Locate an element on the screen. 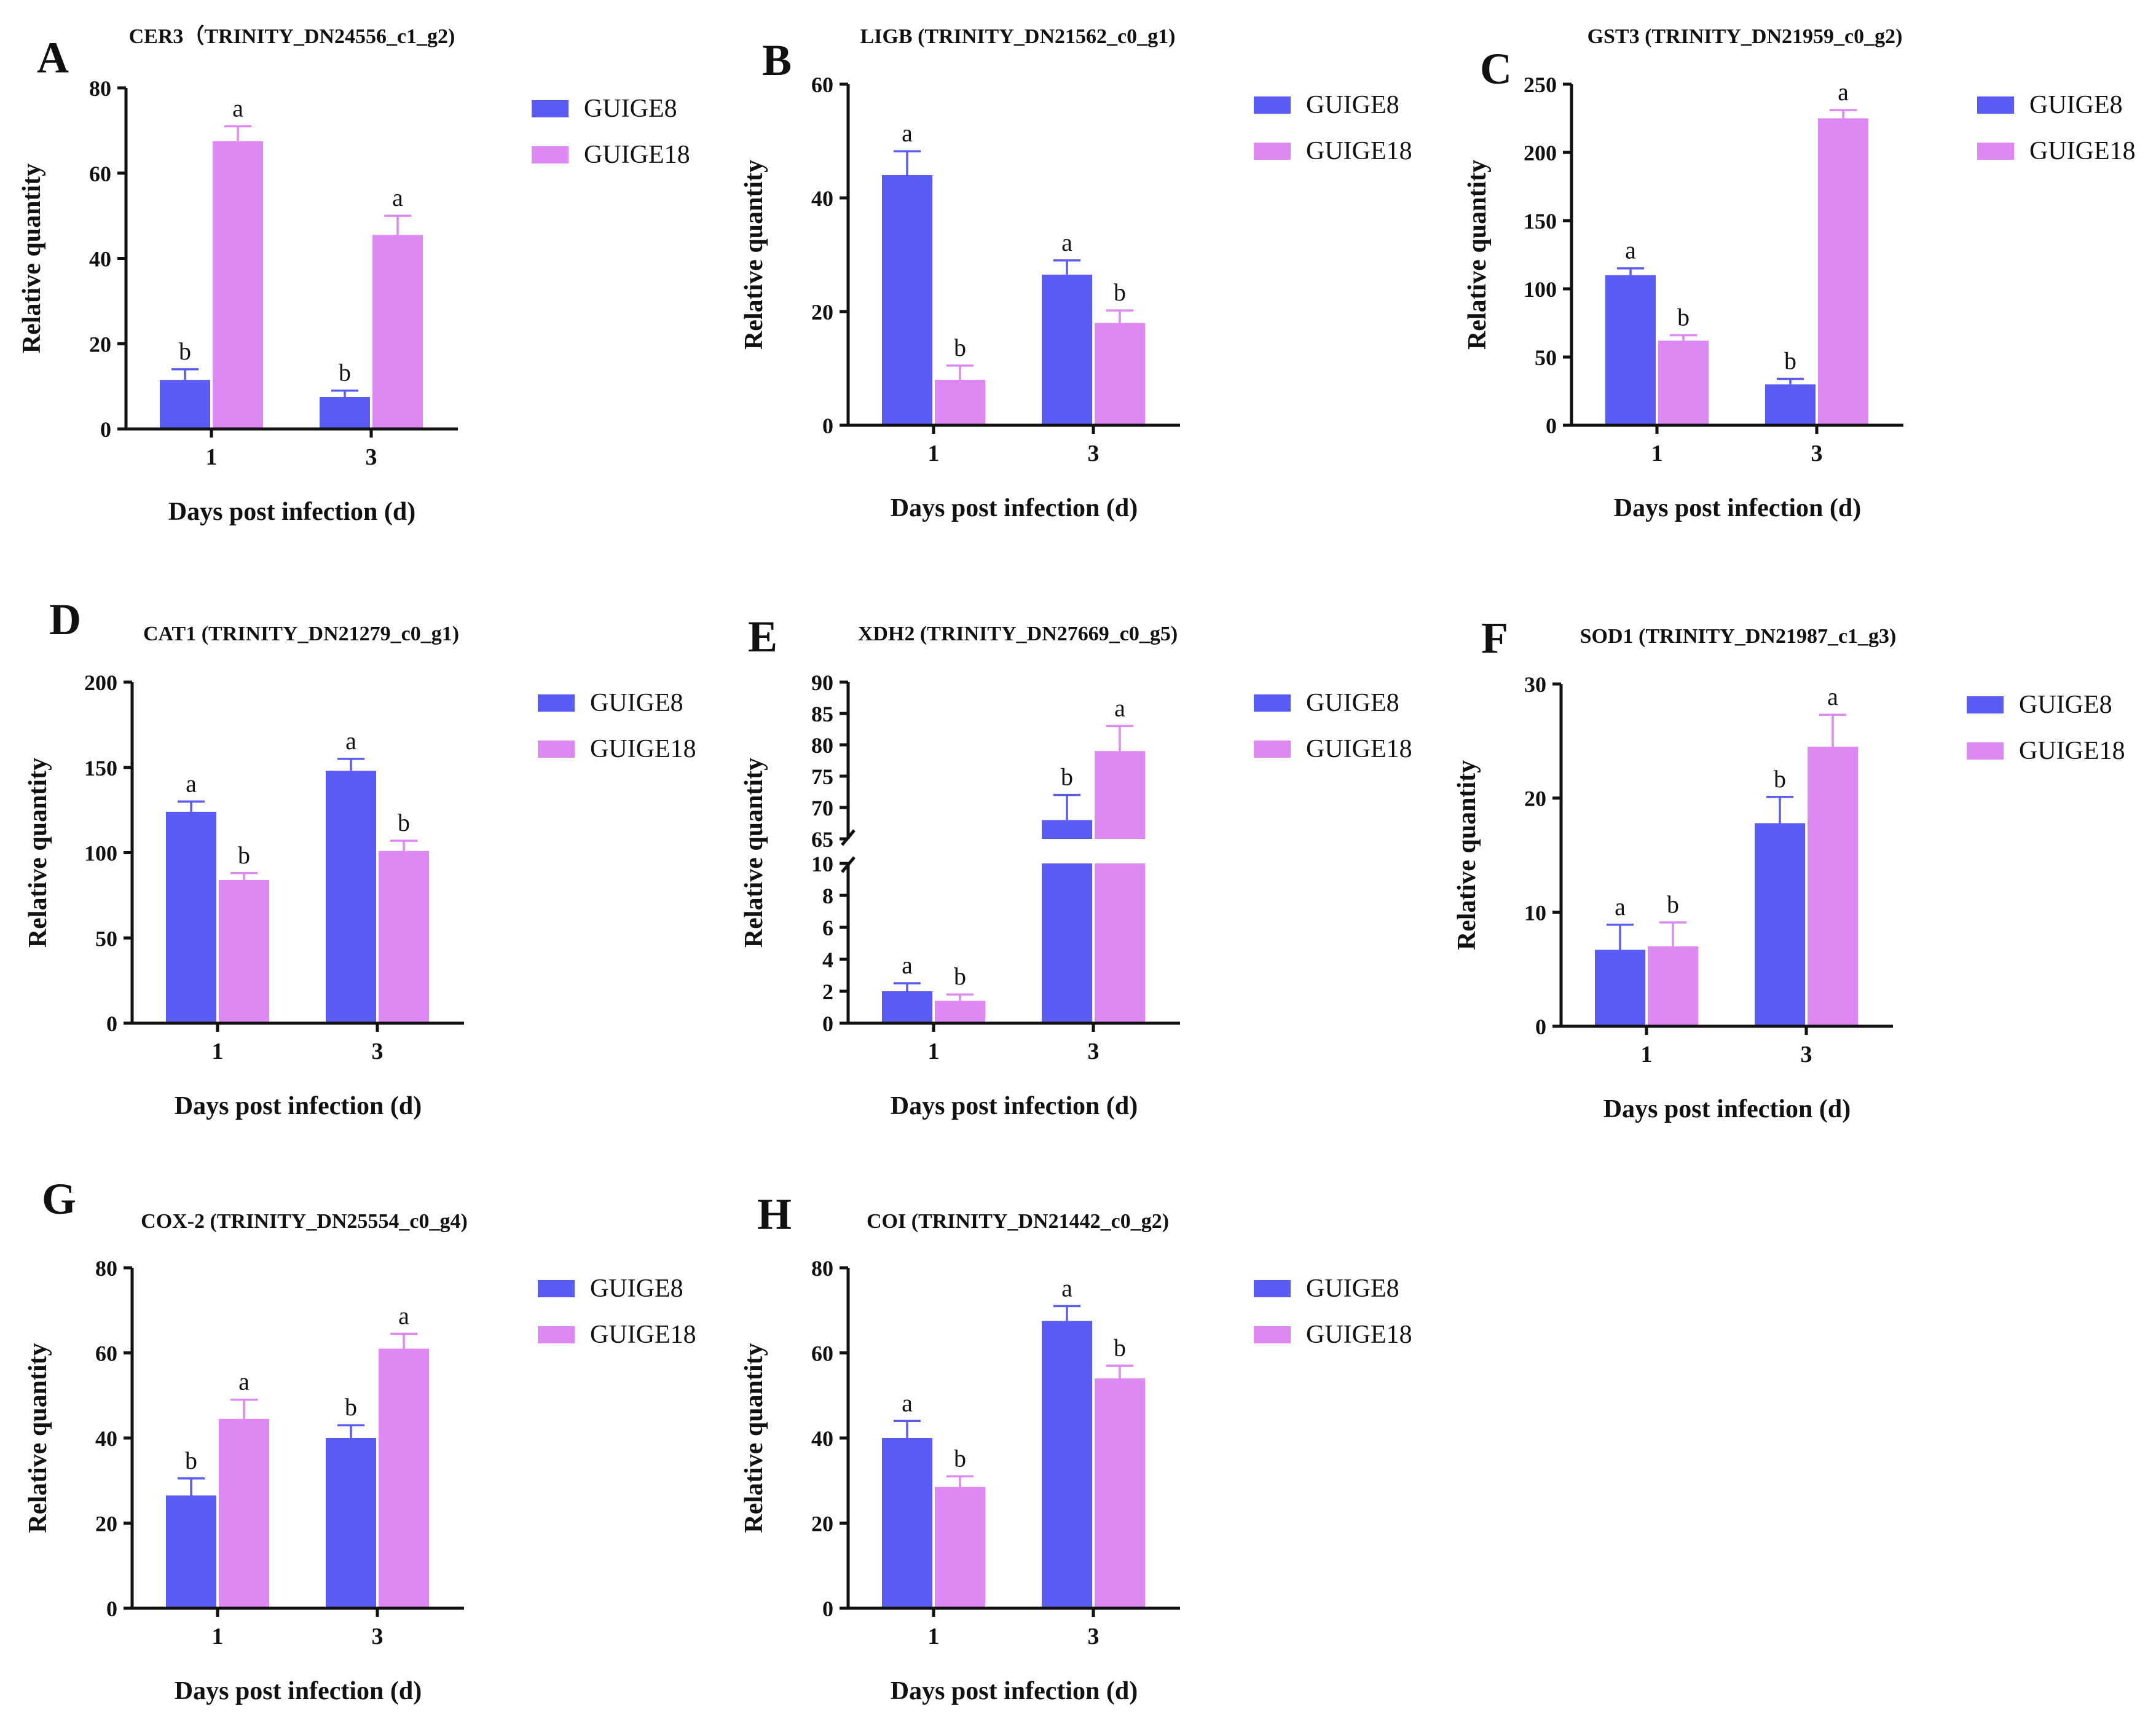  panel-letter: C is located at coordinates (1496, 68).